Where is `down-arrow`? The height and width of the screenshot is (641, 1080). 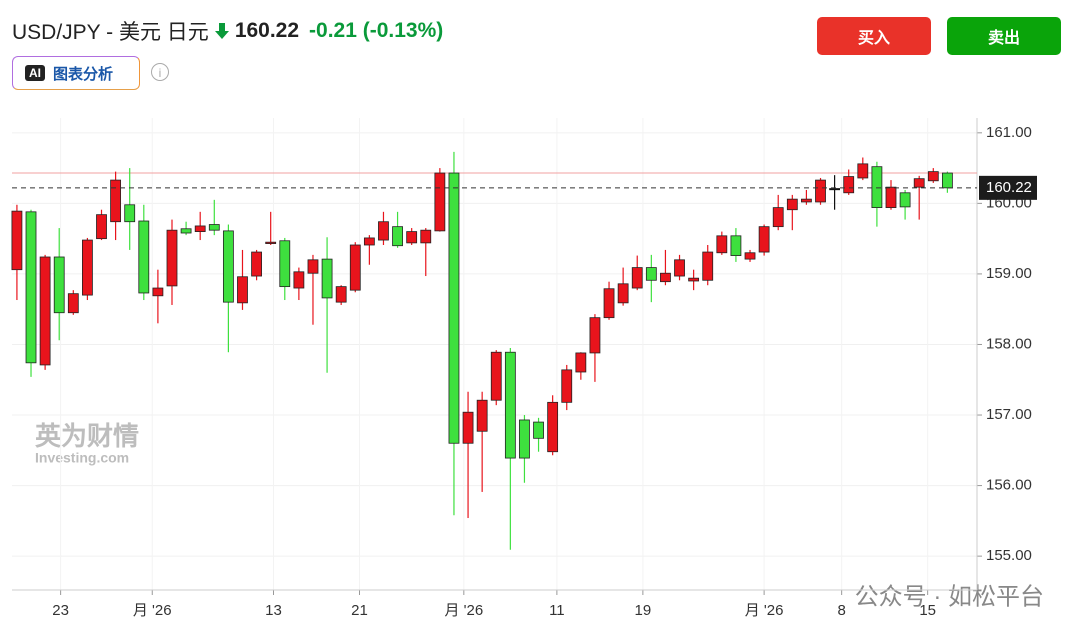 down-arrow is located at coordinates (221, 31).